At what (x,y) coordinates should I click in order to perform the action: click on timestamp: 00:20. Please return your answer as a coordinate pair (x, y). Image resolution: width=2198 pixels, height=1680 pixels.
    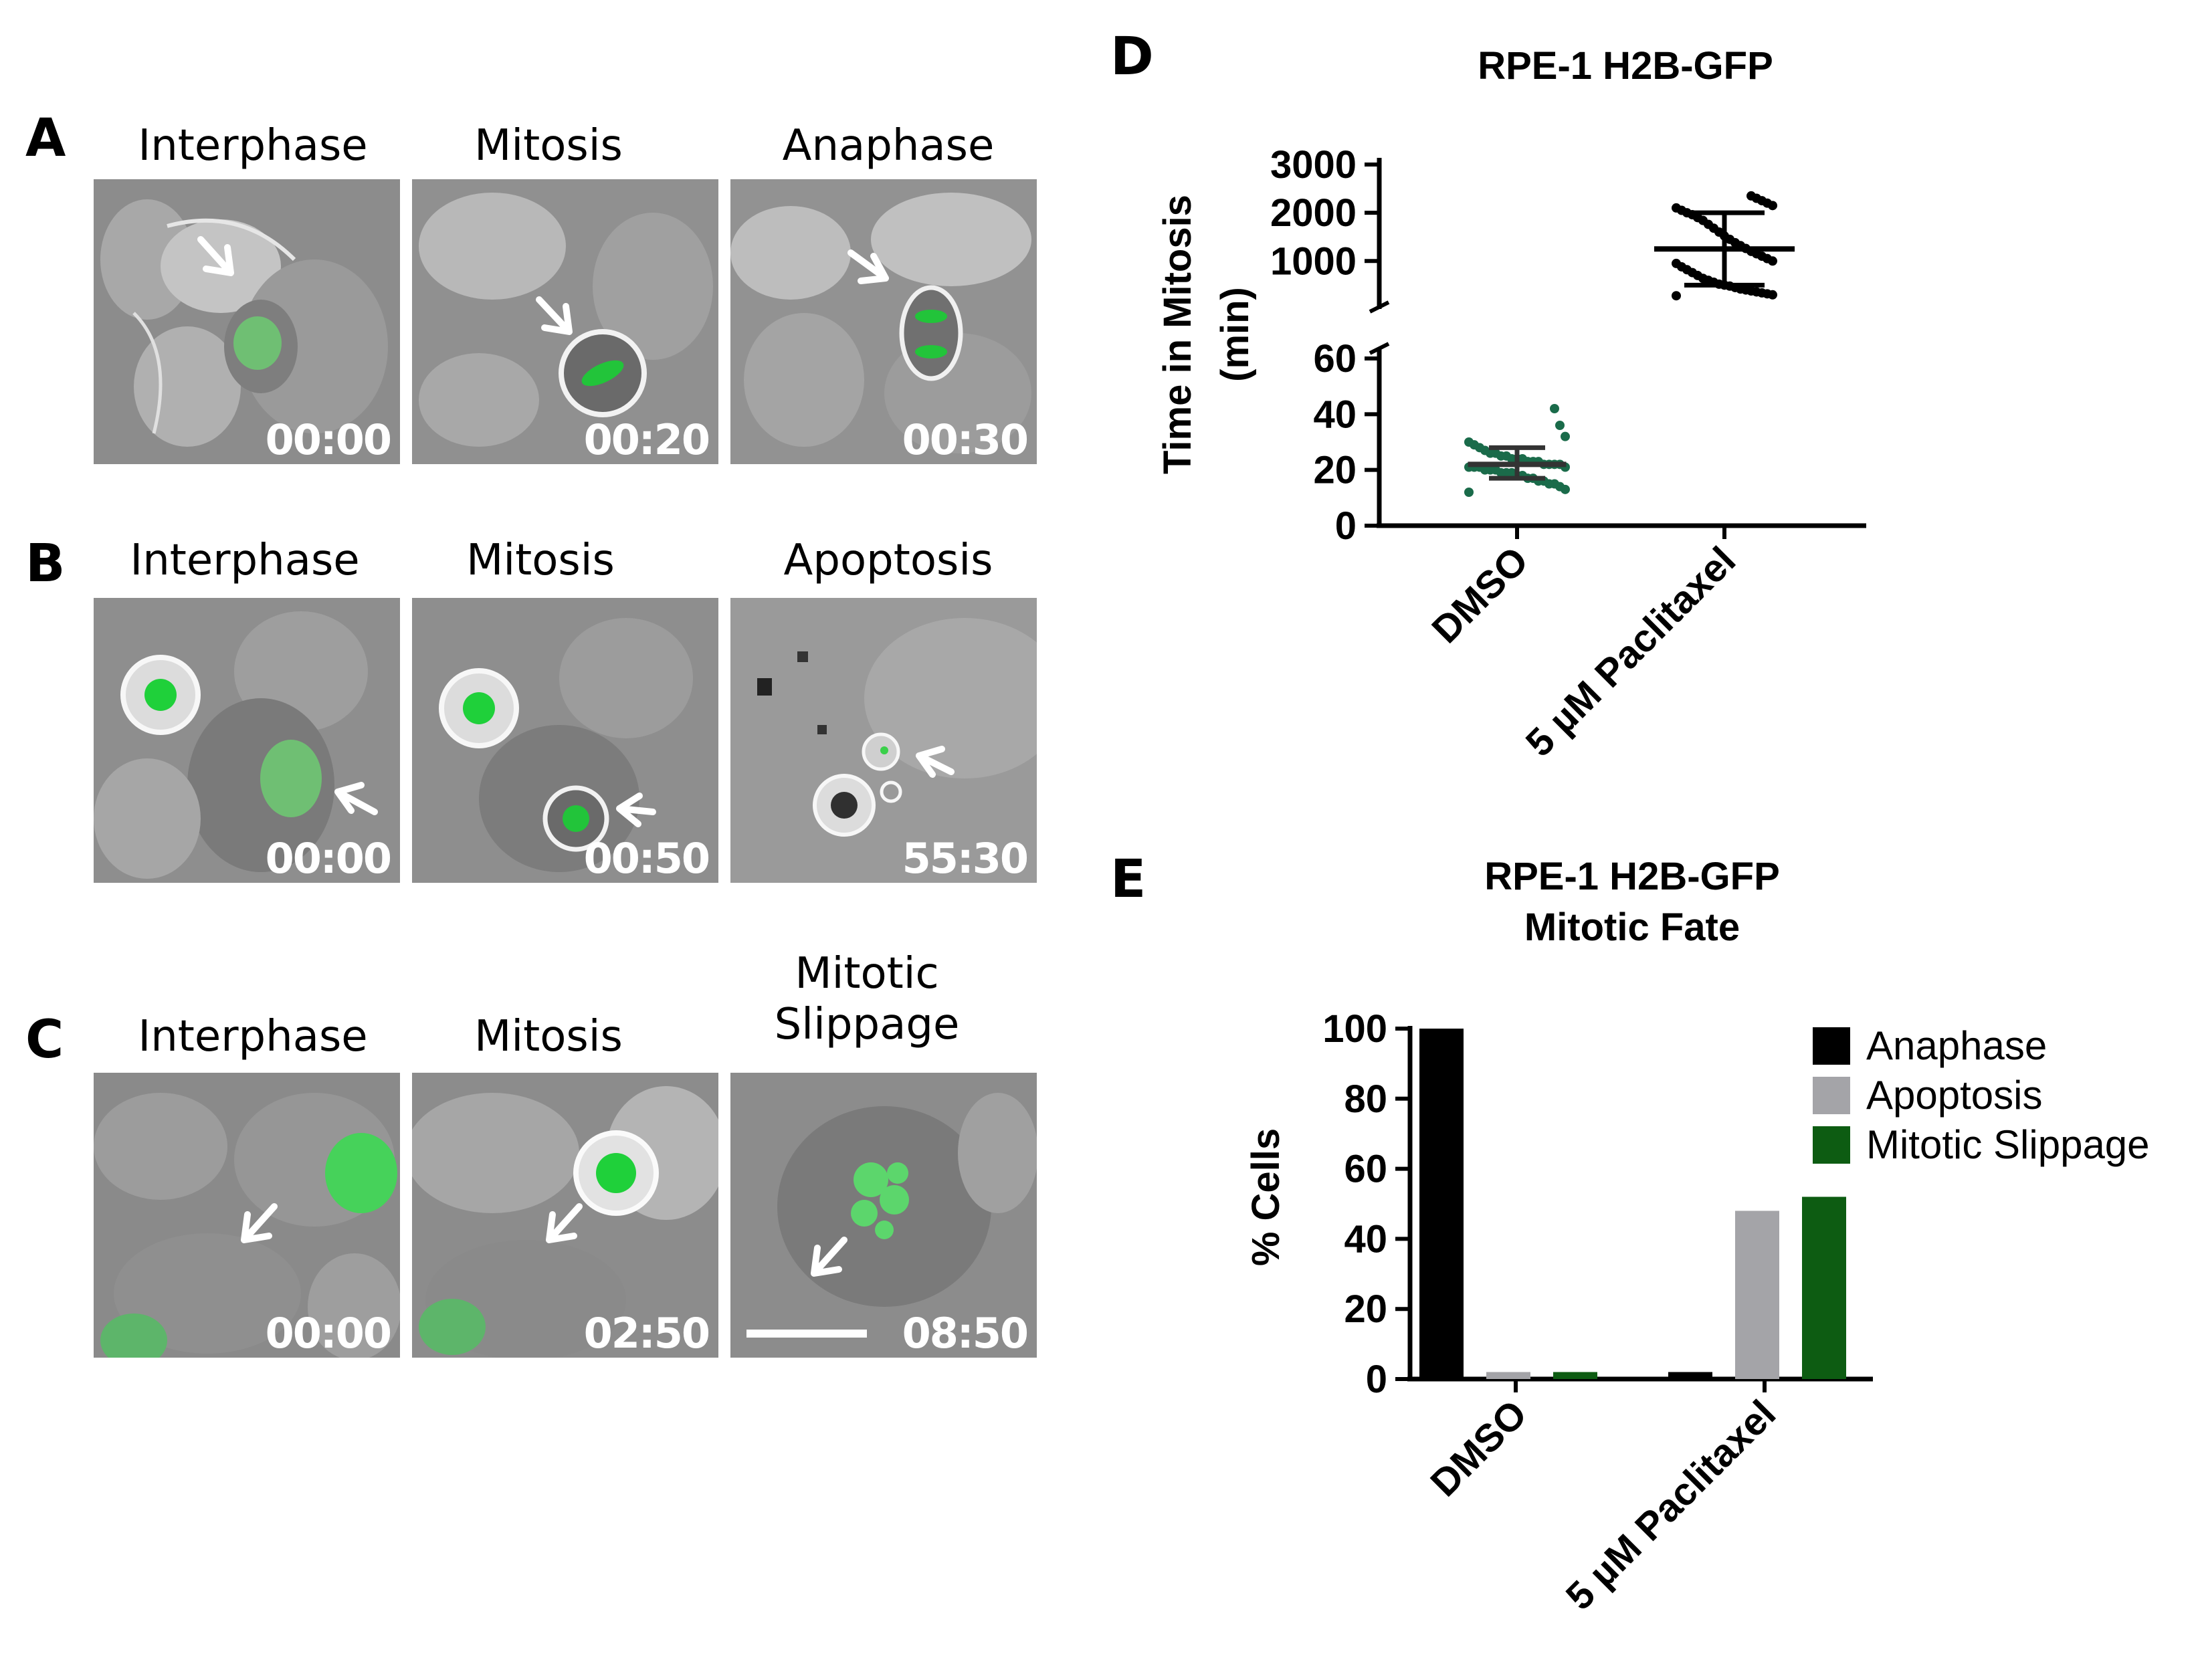
    Looking at the image, I should click on (646, 439).